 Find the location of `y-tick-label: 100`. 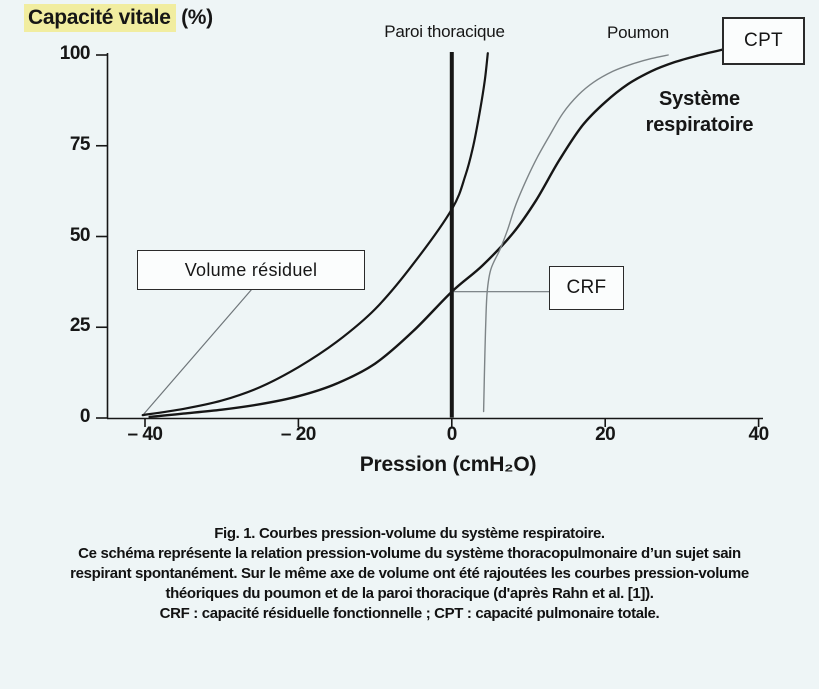

y-tick-label: 100 is located at coordinates (75, 53).